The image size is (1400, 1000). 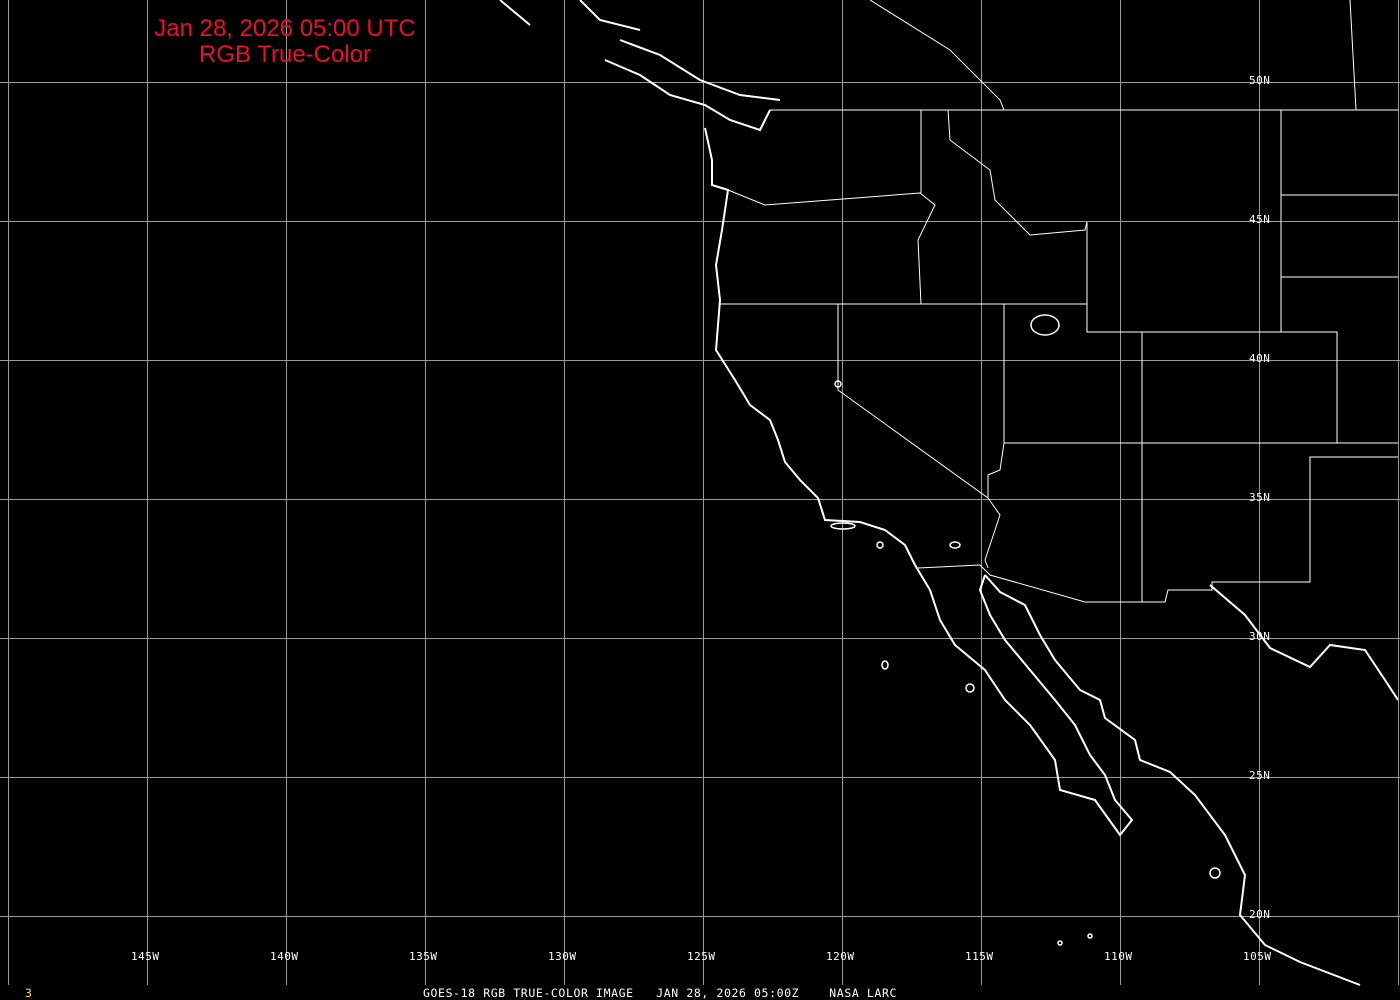 What do you see at coordinates (840, 956) in the screenshot?
I see `lon-label: 120W` at bounding box center [840, 956].